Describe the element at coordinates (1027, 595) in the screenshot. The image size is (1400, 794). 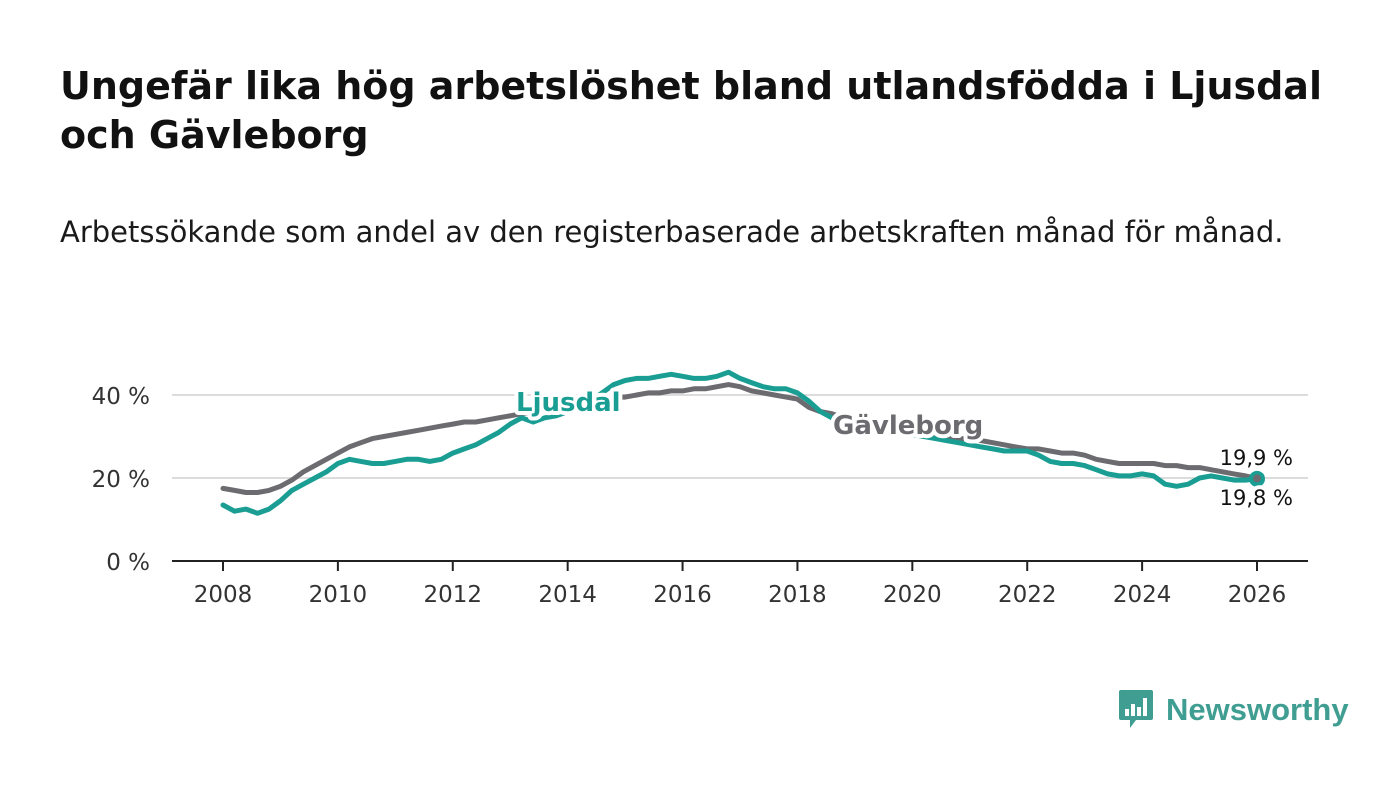
I see `x-tick-label: 2022` at that location.